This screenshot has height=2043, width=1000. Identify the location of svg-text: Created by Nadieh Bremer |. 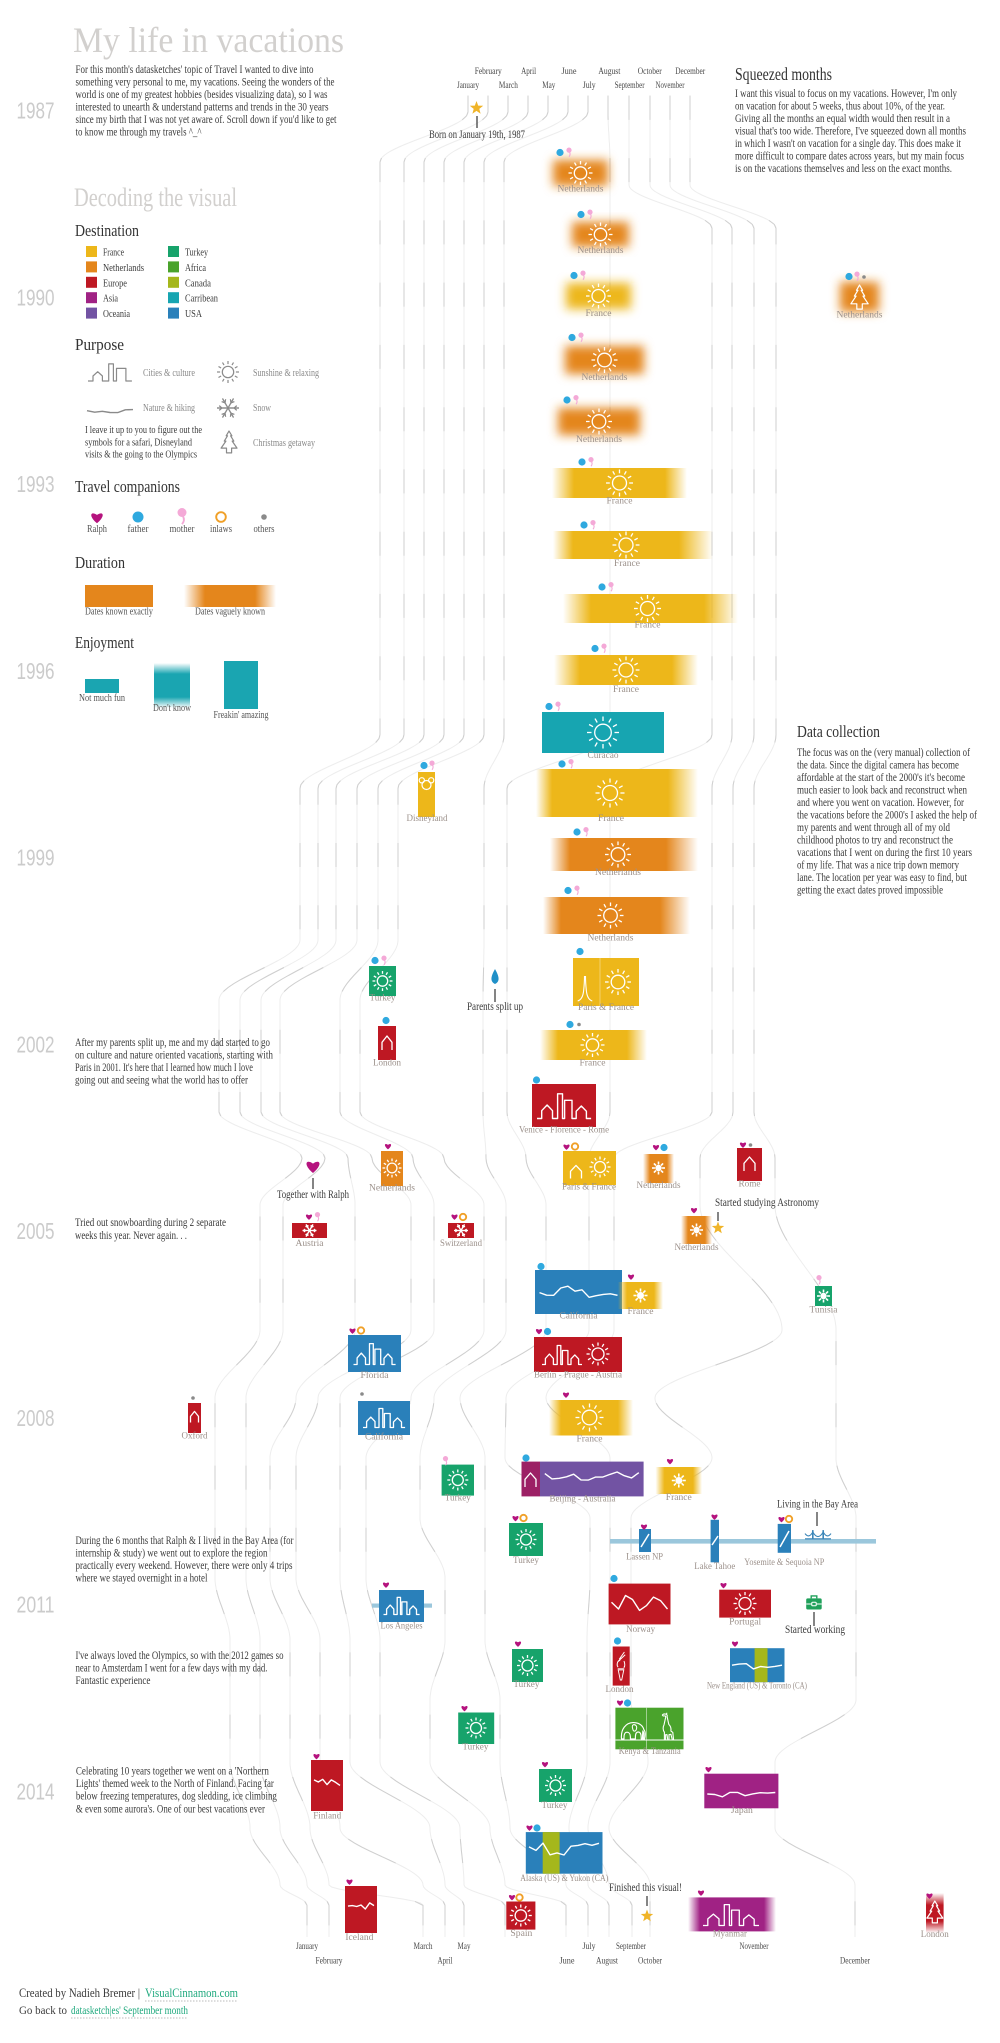
(79, 1993).